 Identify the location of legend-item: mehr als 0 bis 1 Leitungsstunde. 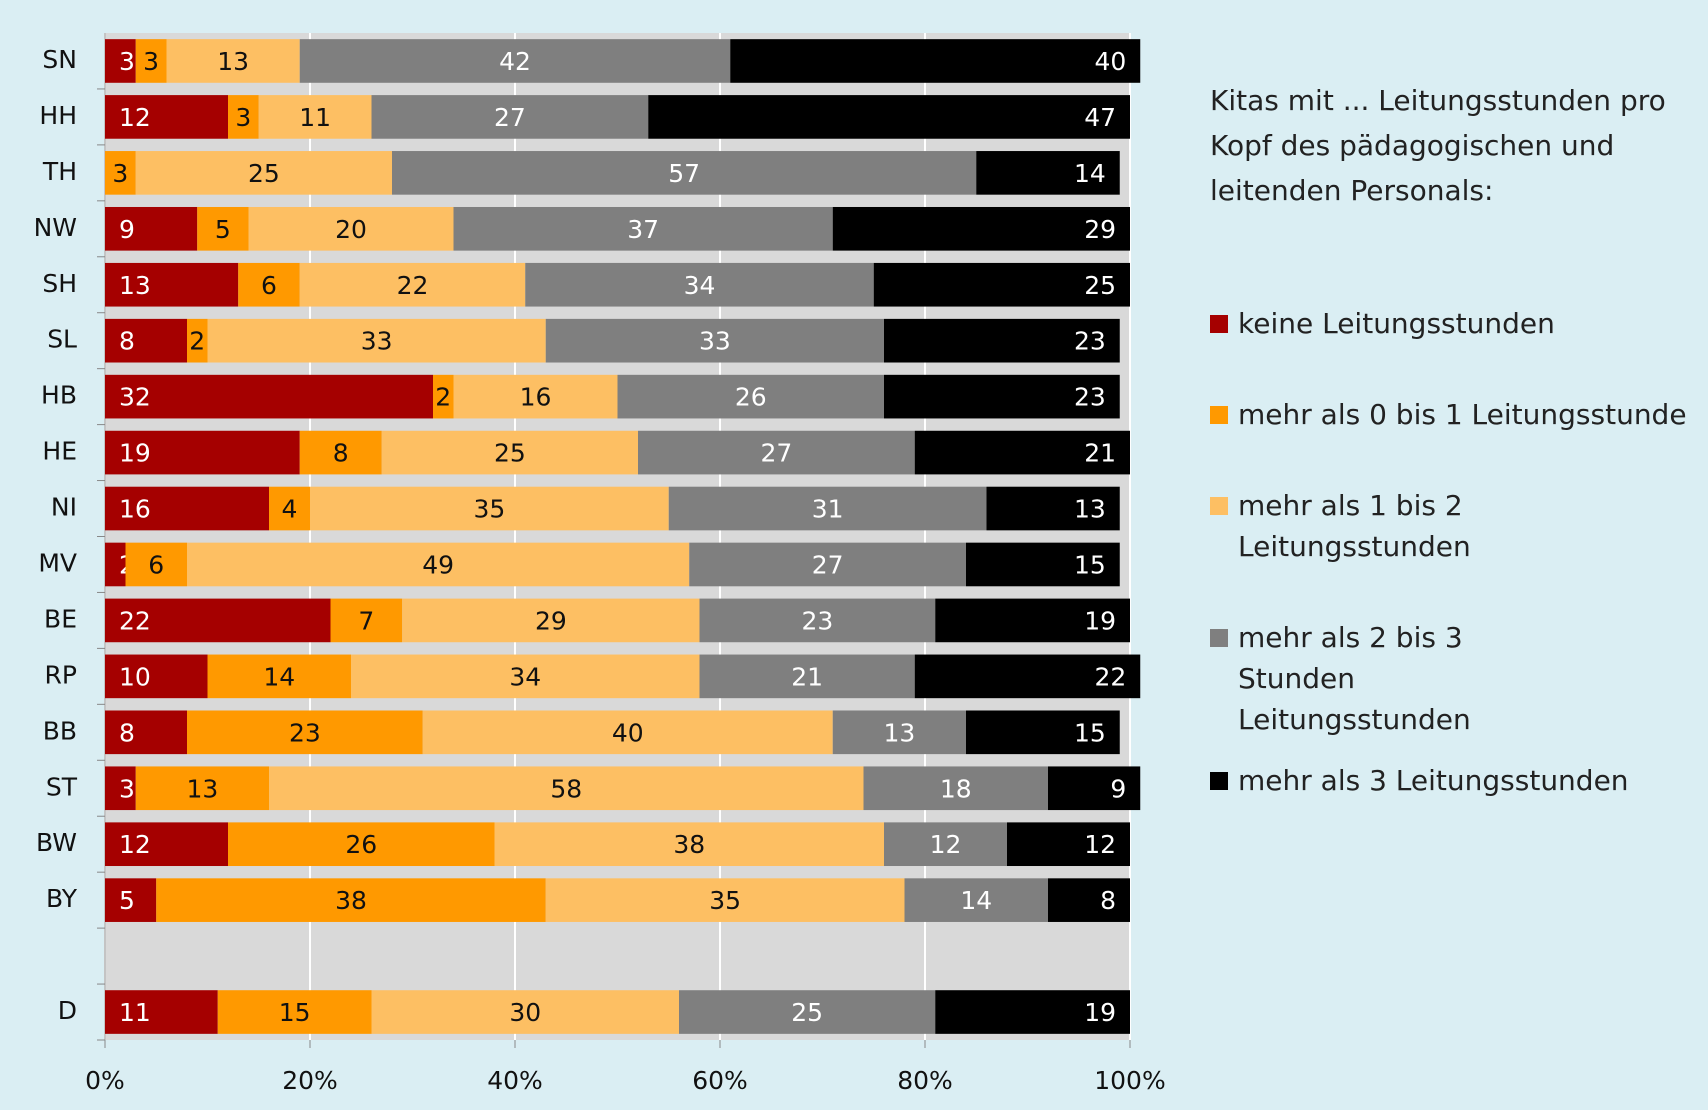
(1450, 414).